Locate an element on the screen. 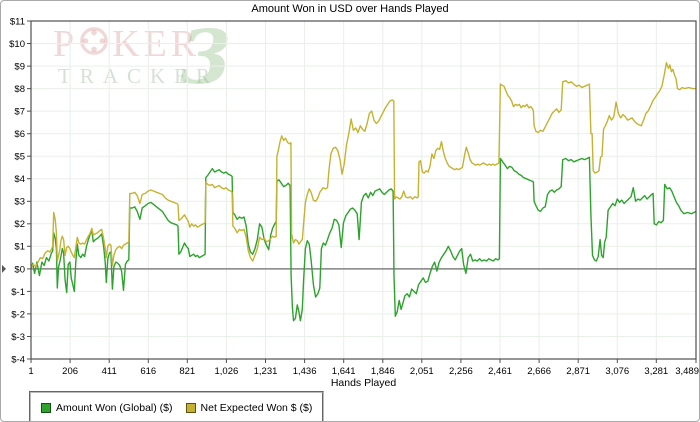 This screenshot has width=700, height=422. x-tick-label: 1,846 is located at coordinates (383, 371).